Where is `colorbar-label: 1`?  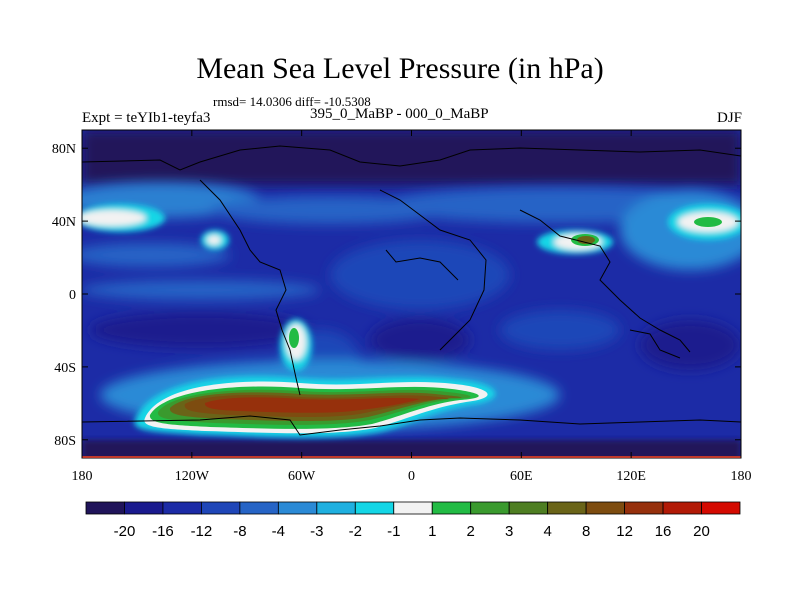
colorbar-label: 1 is located at coordinates (432, 531).